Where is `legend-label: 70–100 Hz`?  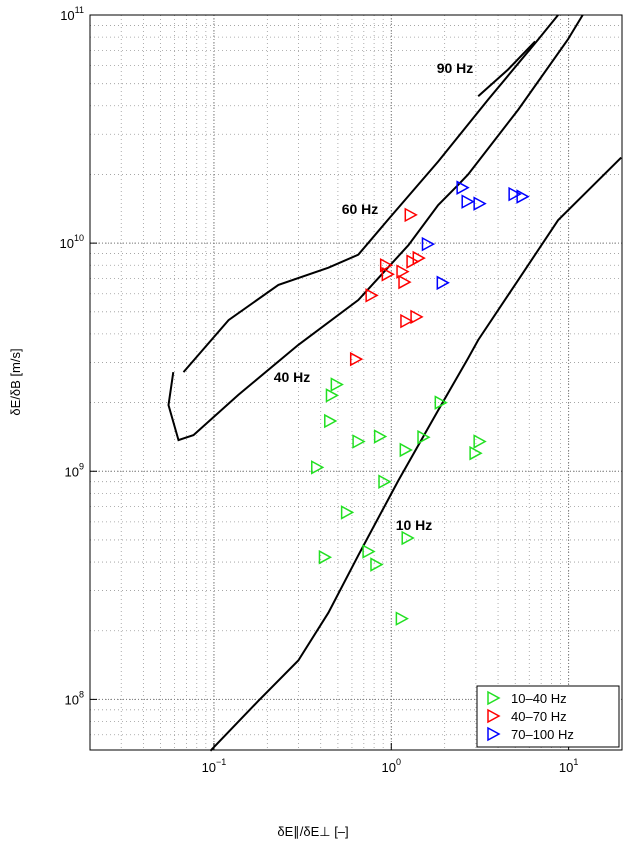
legend-label: 70–100 Hz is located at coordinates (542, 734).